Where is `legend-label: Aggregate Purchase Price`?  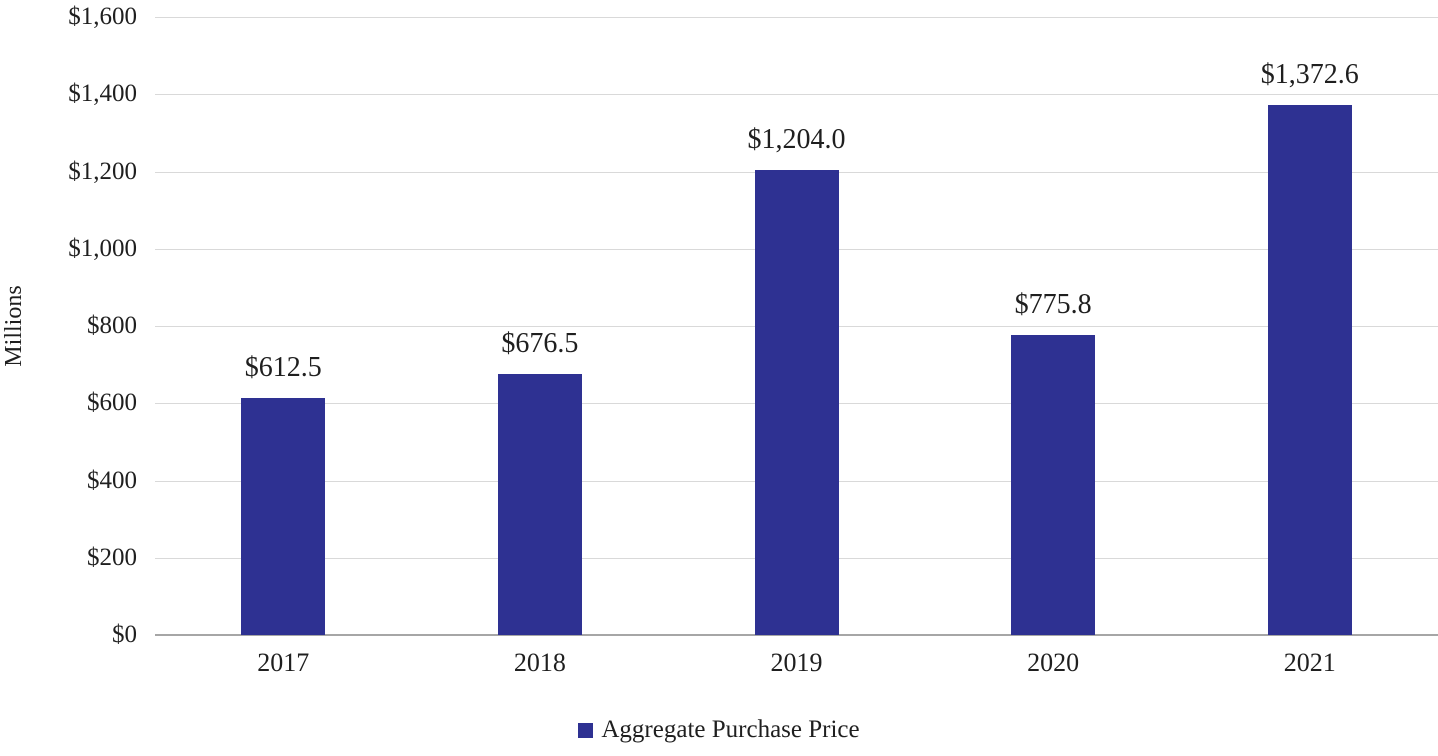
legend-label: Aggregate Purchase Price is located at coordinates (730, 729).